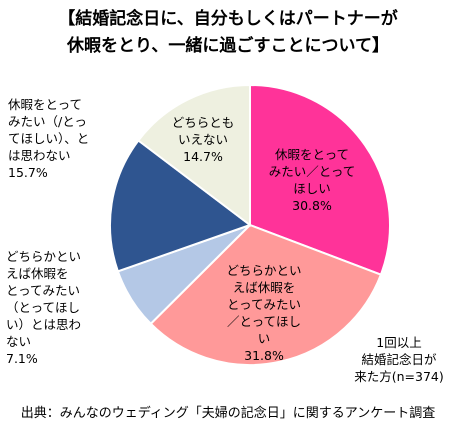 This screenshot has width=456, height=427. I want to click on pie-slice-do-not-want, so click(181, 206).